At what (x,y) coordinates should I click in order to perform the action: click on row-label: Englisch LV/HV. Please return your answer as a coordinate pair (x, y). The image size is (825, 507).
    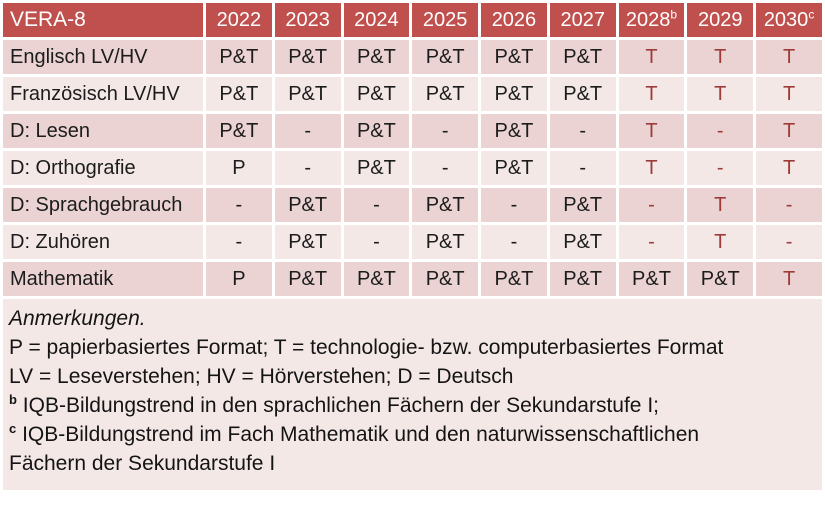
    Looking at the image, I should click on (103, 57).